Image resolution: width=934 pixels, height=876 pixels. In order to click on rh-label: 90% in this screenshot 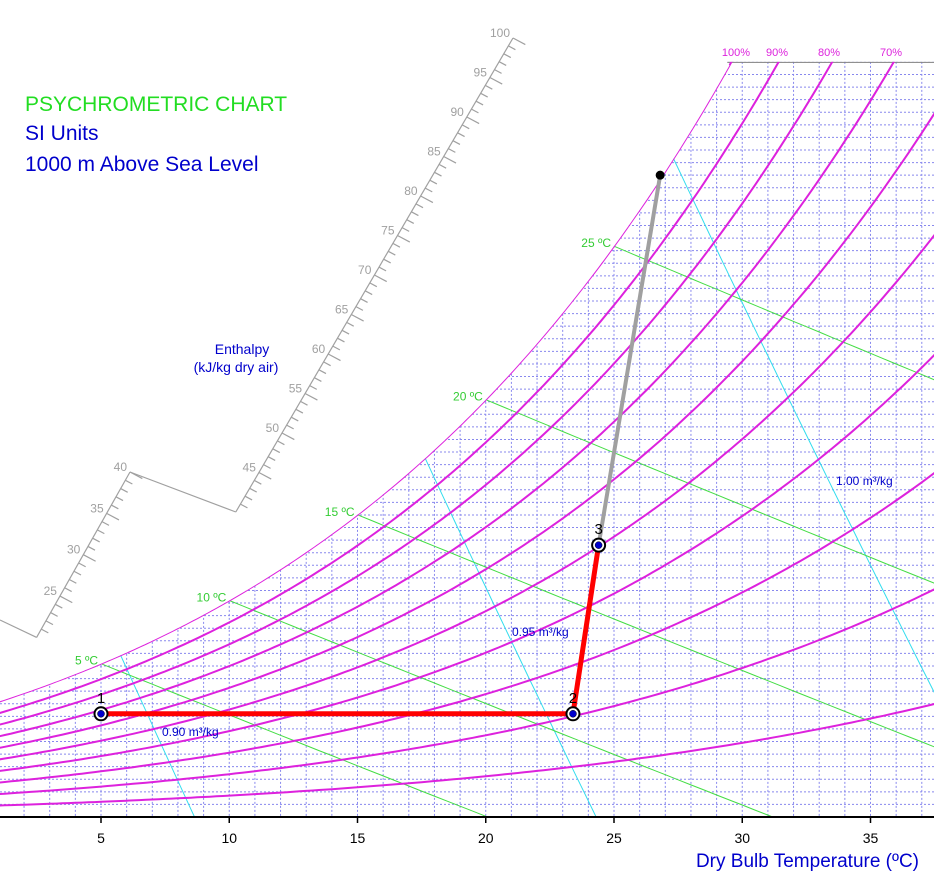, I will do `click(777, 53)`.